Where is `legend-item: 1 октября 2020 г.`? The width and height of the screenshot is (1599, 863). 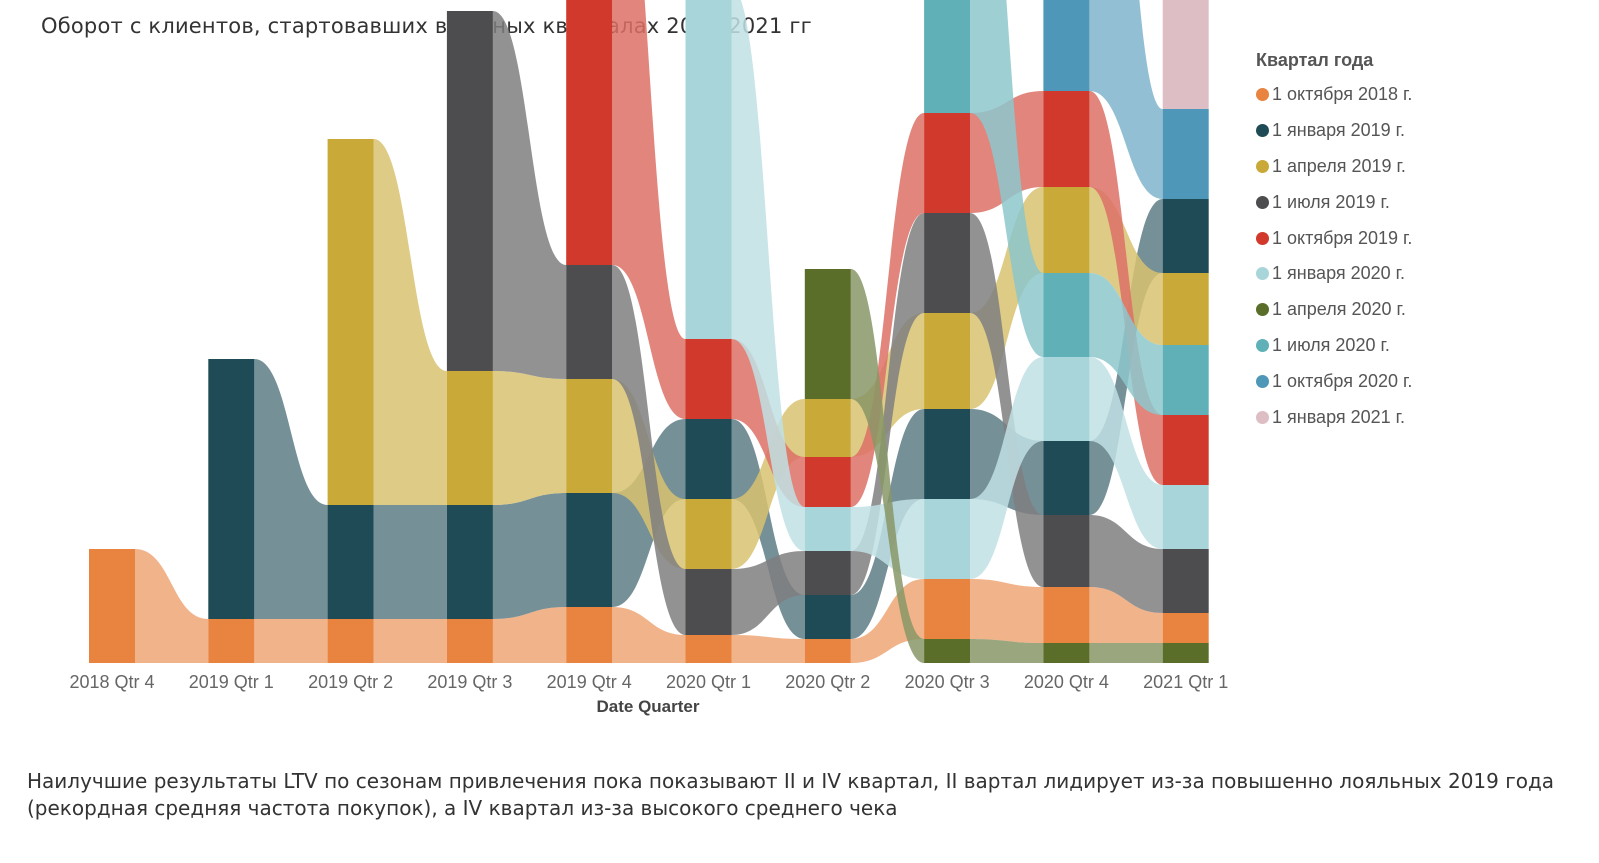
legend-item: 1 октября 2020 г. is located at coordinates (1334, 381).